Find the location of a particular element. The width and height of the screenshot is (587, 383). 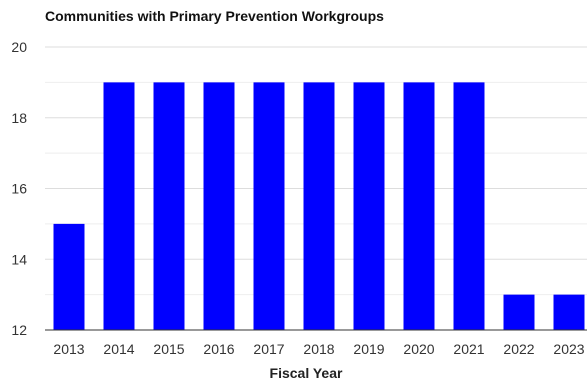

bar-2014 is located at coordinates (119, 206).